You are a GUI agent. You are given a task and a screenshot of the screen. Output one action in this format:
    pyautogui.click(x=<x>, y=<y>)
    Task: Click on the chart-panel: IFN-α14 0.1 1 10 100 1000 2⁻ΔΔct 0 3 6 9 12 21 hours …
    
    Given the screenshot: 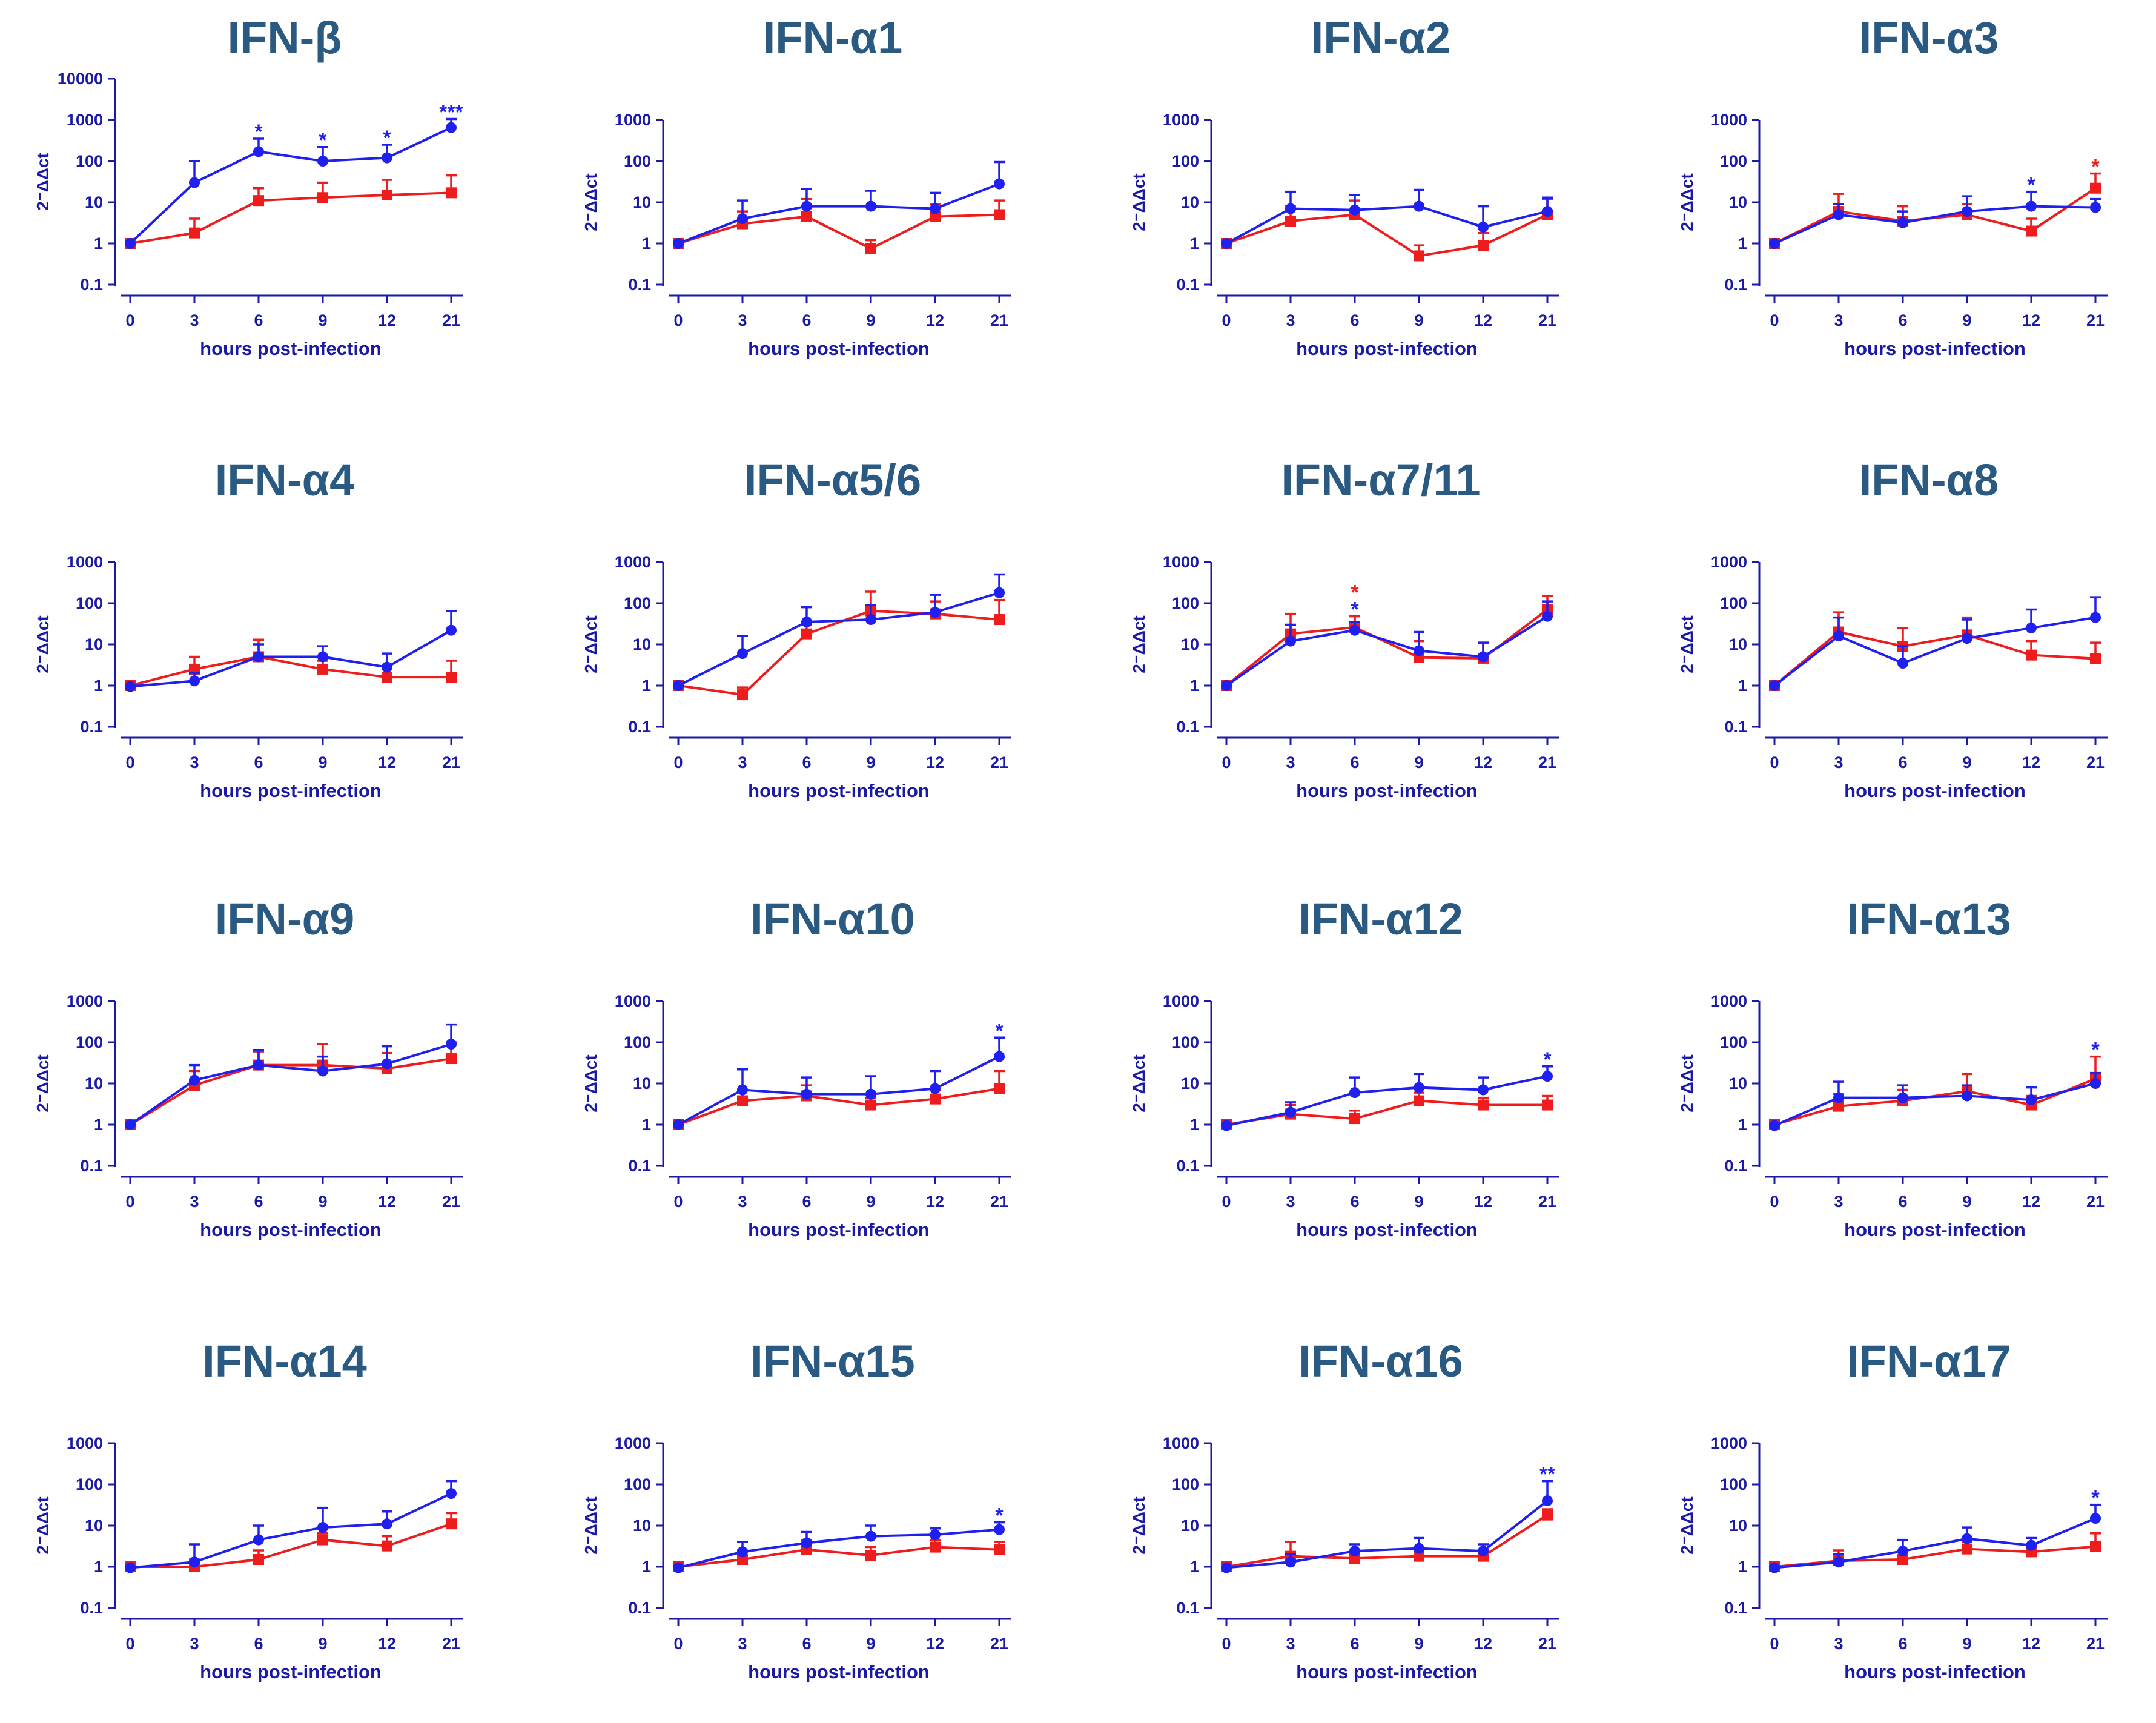 What is the action you would take?
    pyautogui.click(x=248, y=1509)
    